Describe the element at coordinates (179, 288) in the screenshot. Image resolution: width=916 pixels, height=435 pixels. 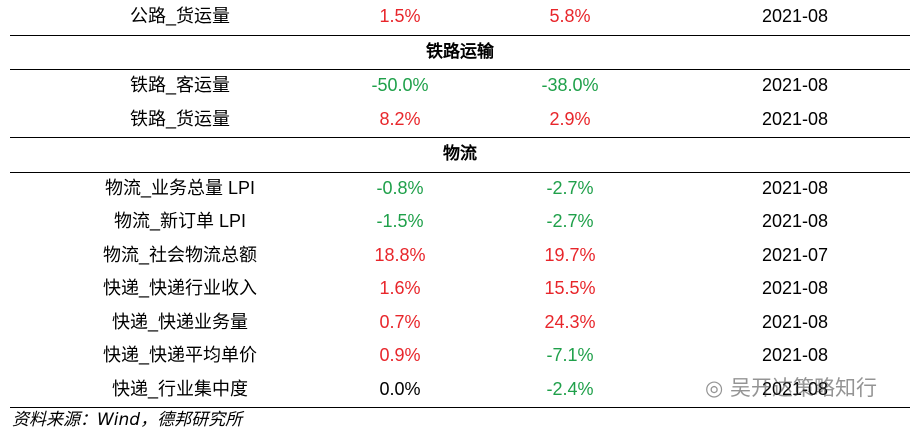
I see `row-name: 快递_快递行业收入` at that location.